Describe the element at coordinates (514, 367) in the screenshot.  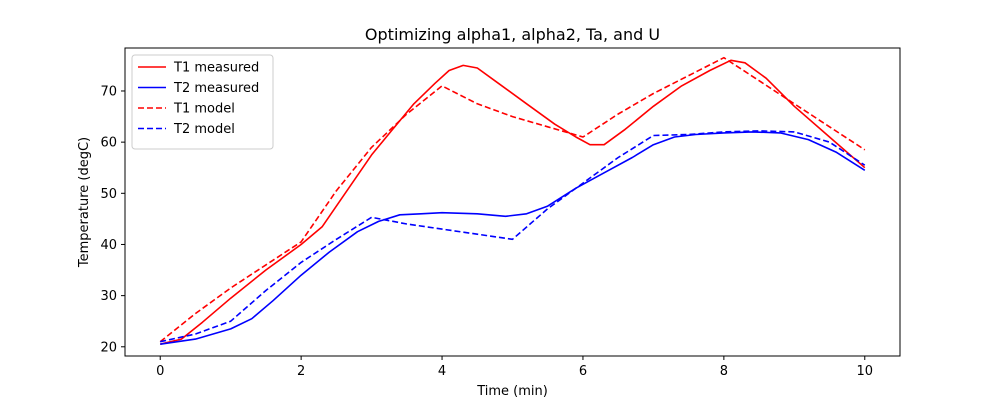
I see `x-axis: 0 2 4 6 8 10` at that location.